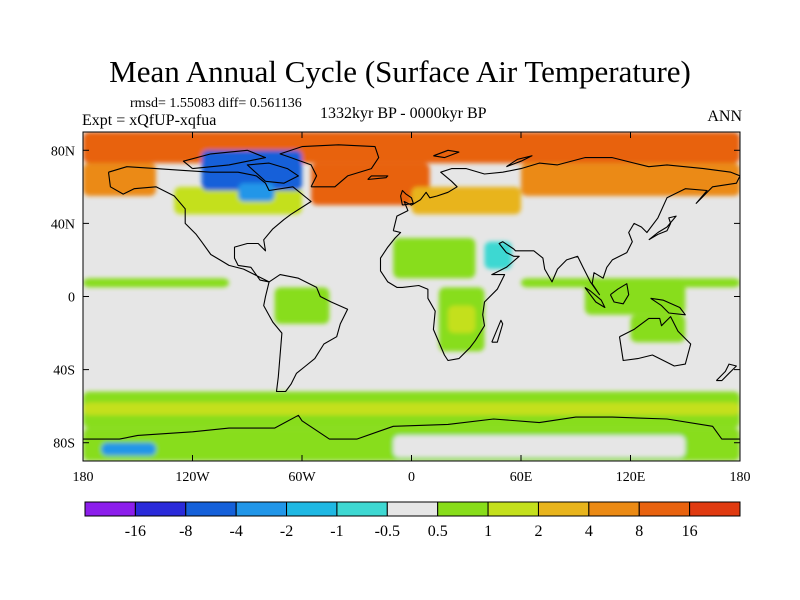 This screenshot has height=600, width=800. What do you see at coordinates (595, 297) in the screenshot?
I see `coastline-sumatra` at bounding box center [595, 297].